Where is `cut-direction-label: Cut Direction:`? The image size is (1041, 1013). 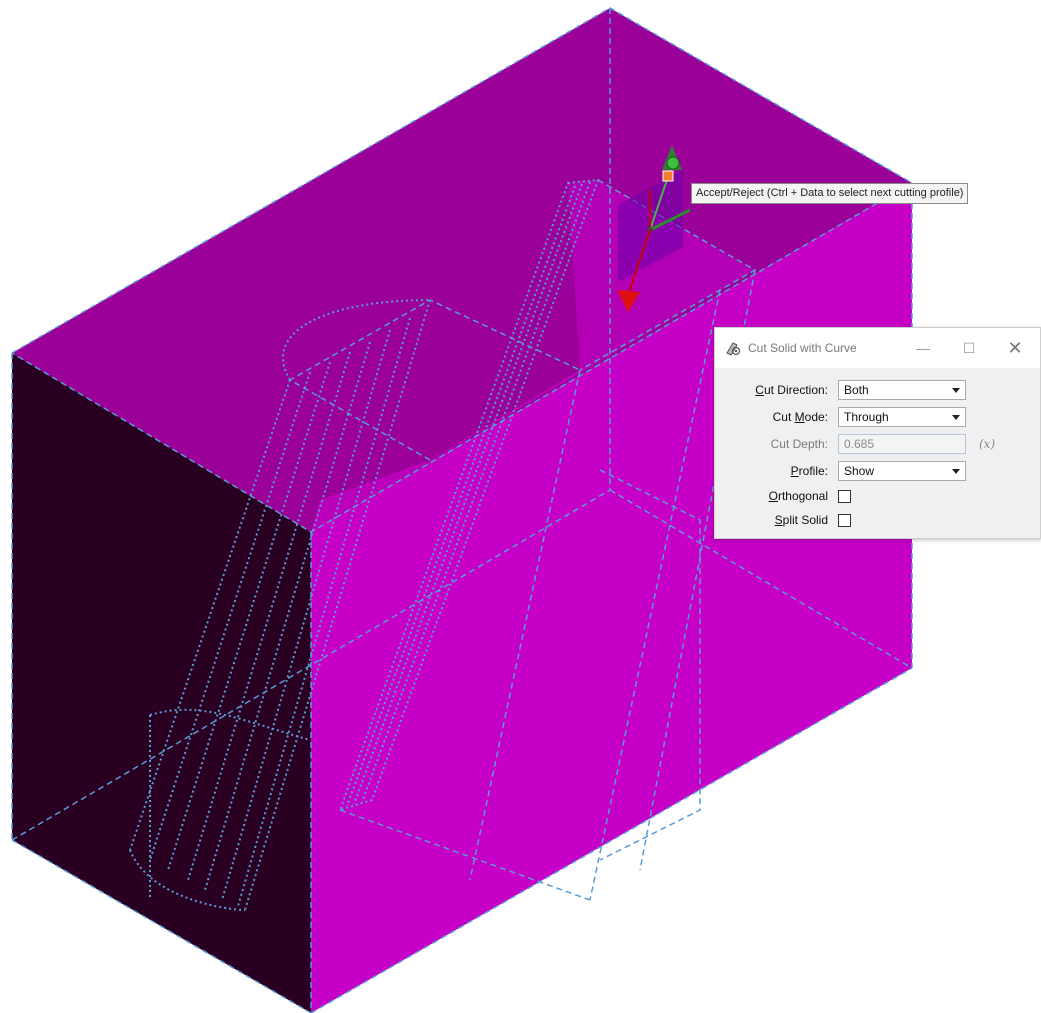
cut-direction-label: Cut Direction: is located at coordinates (791, 390).